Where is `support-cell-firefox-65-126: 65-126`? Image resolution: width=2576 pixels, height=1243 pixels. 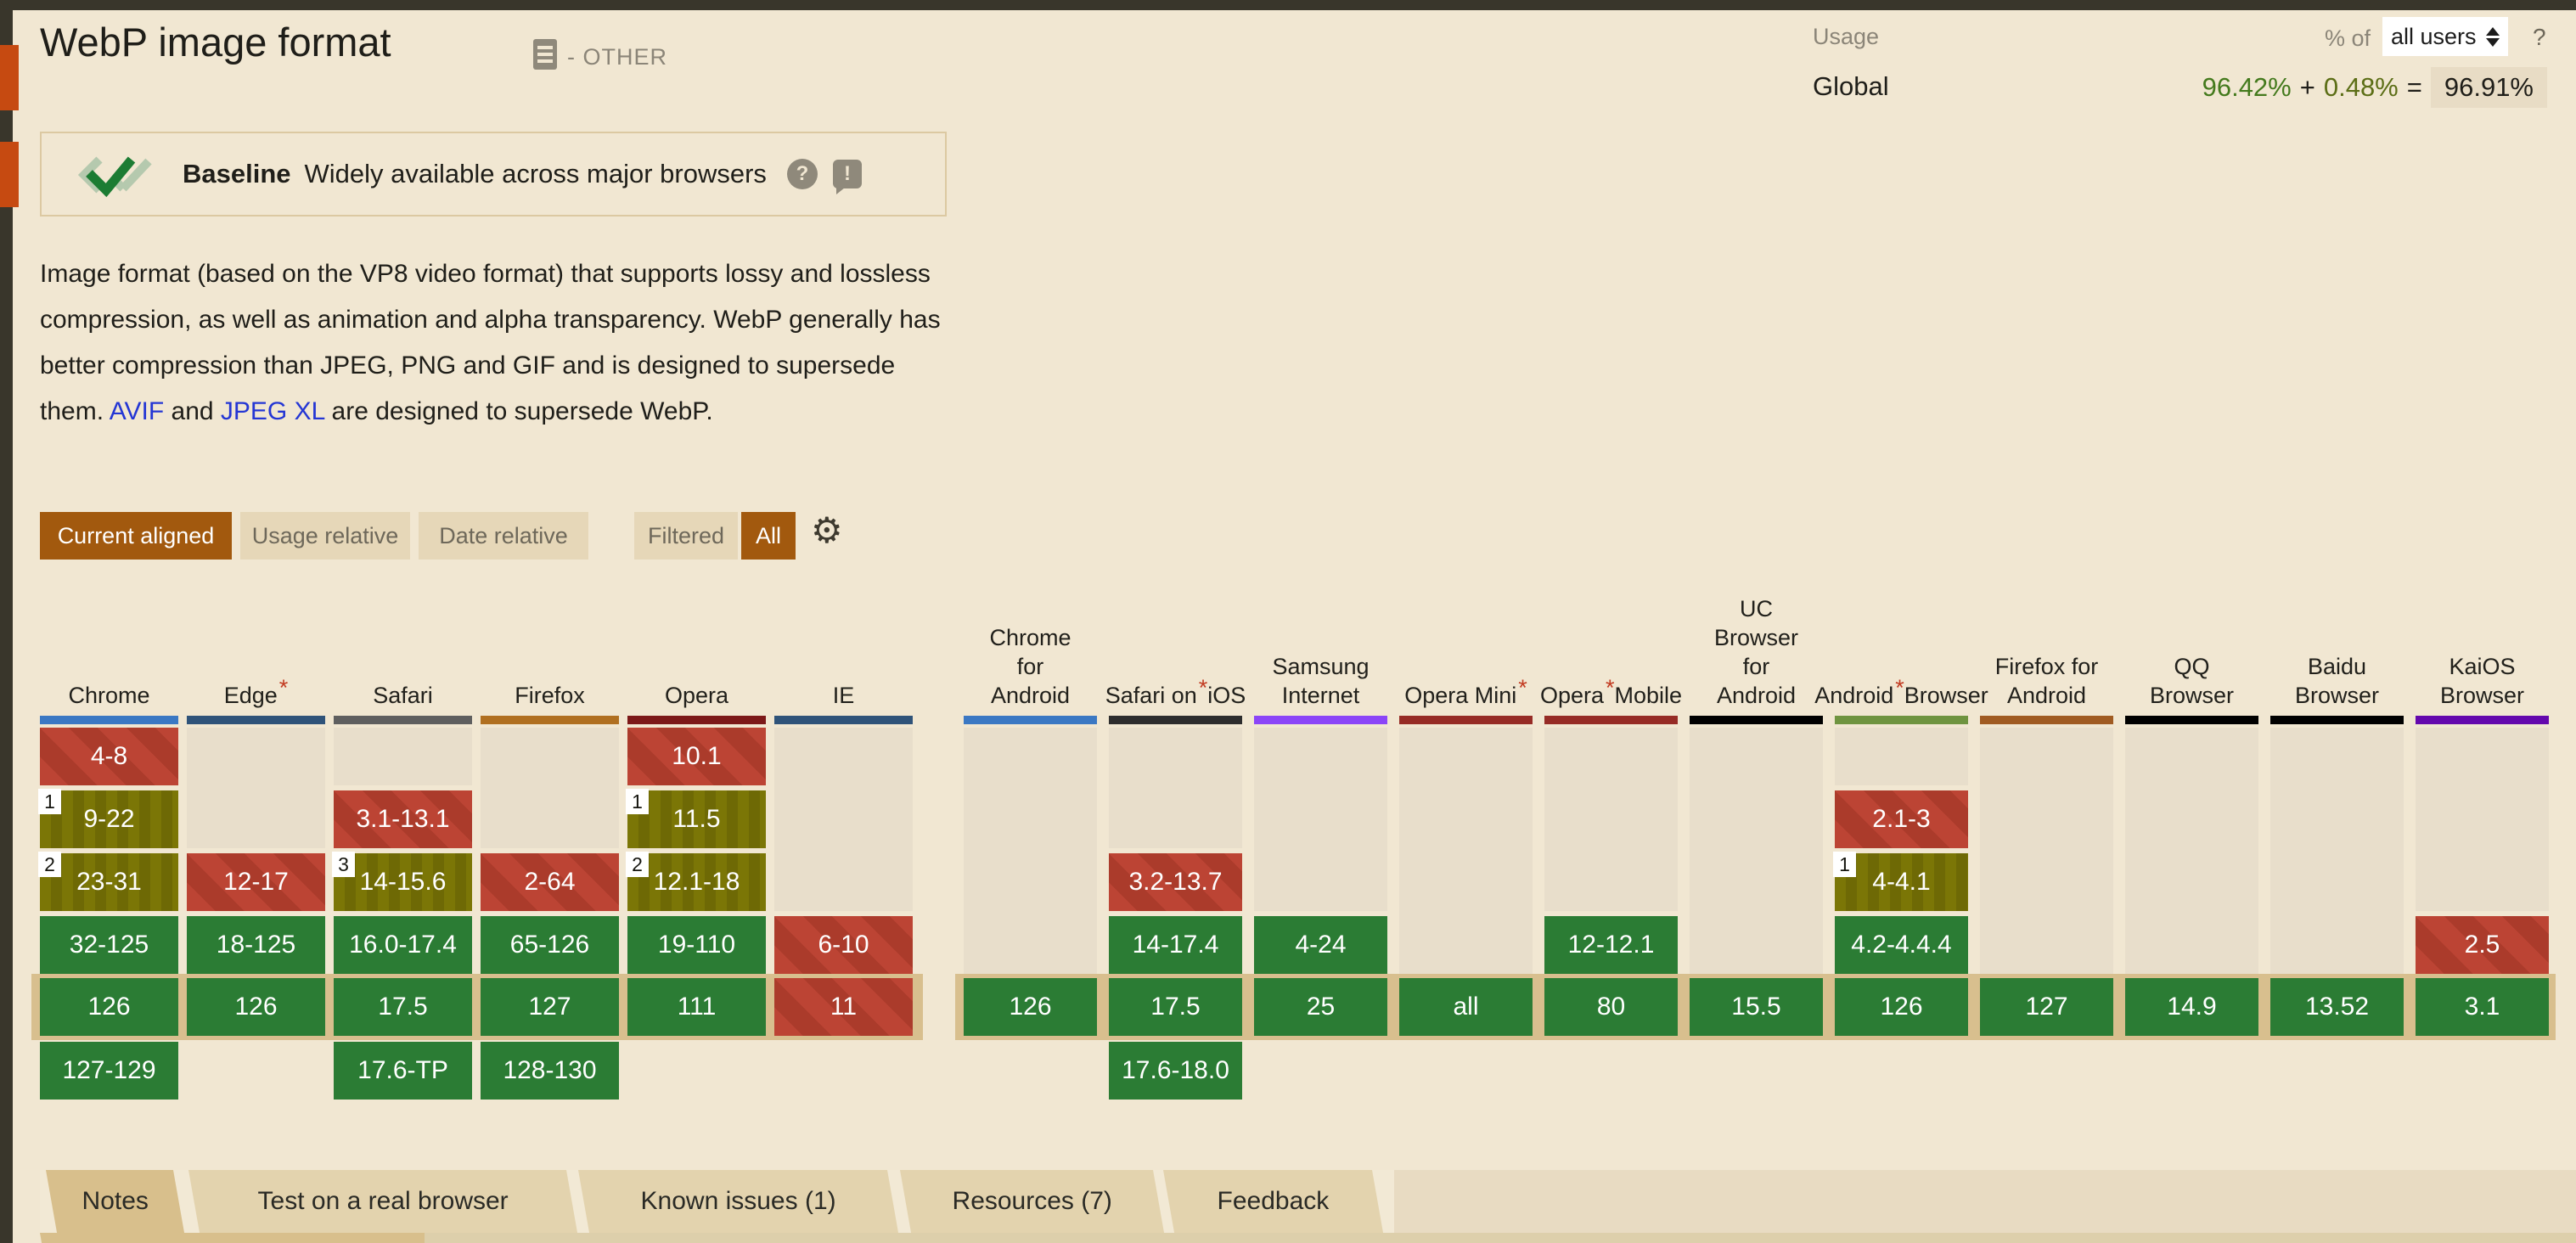 support-cell-firefox-65-126: 65-126 is located at coordinates (550, 945).